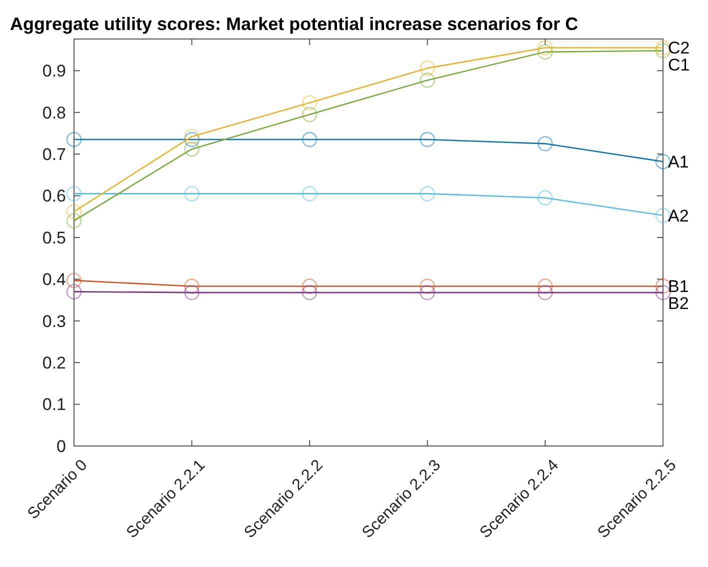 Image resolution: width=708 pixels, height=567 pixels. What do you see at coordinates (54, 280) in the screenshot?
I see `y-tick-label: 0.4` at bounding box center [54, 280].